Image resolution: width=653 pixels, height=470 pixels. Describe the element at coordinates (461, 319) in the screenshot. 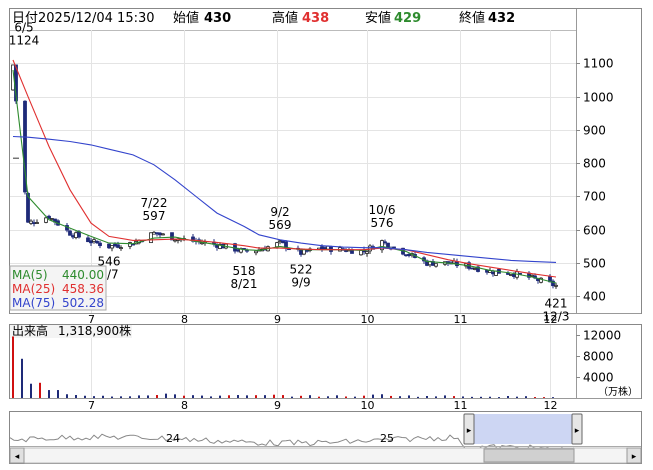

I see `price-month-label: 11` at that location.